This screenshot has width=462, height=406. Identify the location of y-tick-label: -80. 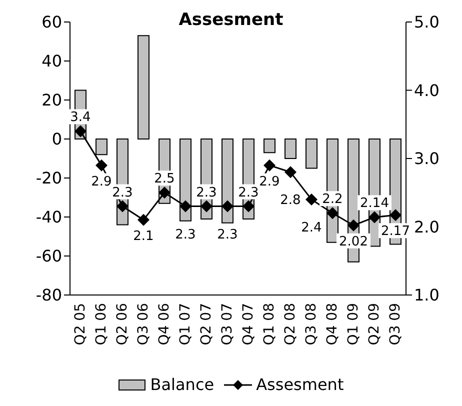
(49, 295).